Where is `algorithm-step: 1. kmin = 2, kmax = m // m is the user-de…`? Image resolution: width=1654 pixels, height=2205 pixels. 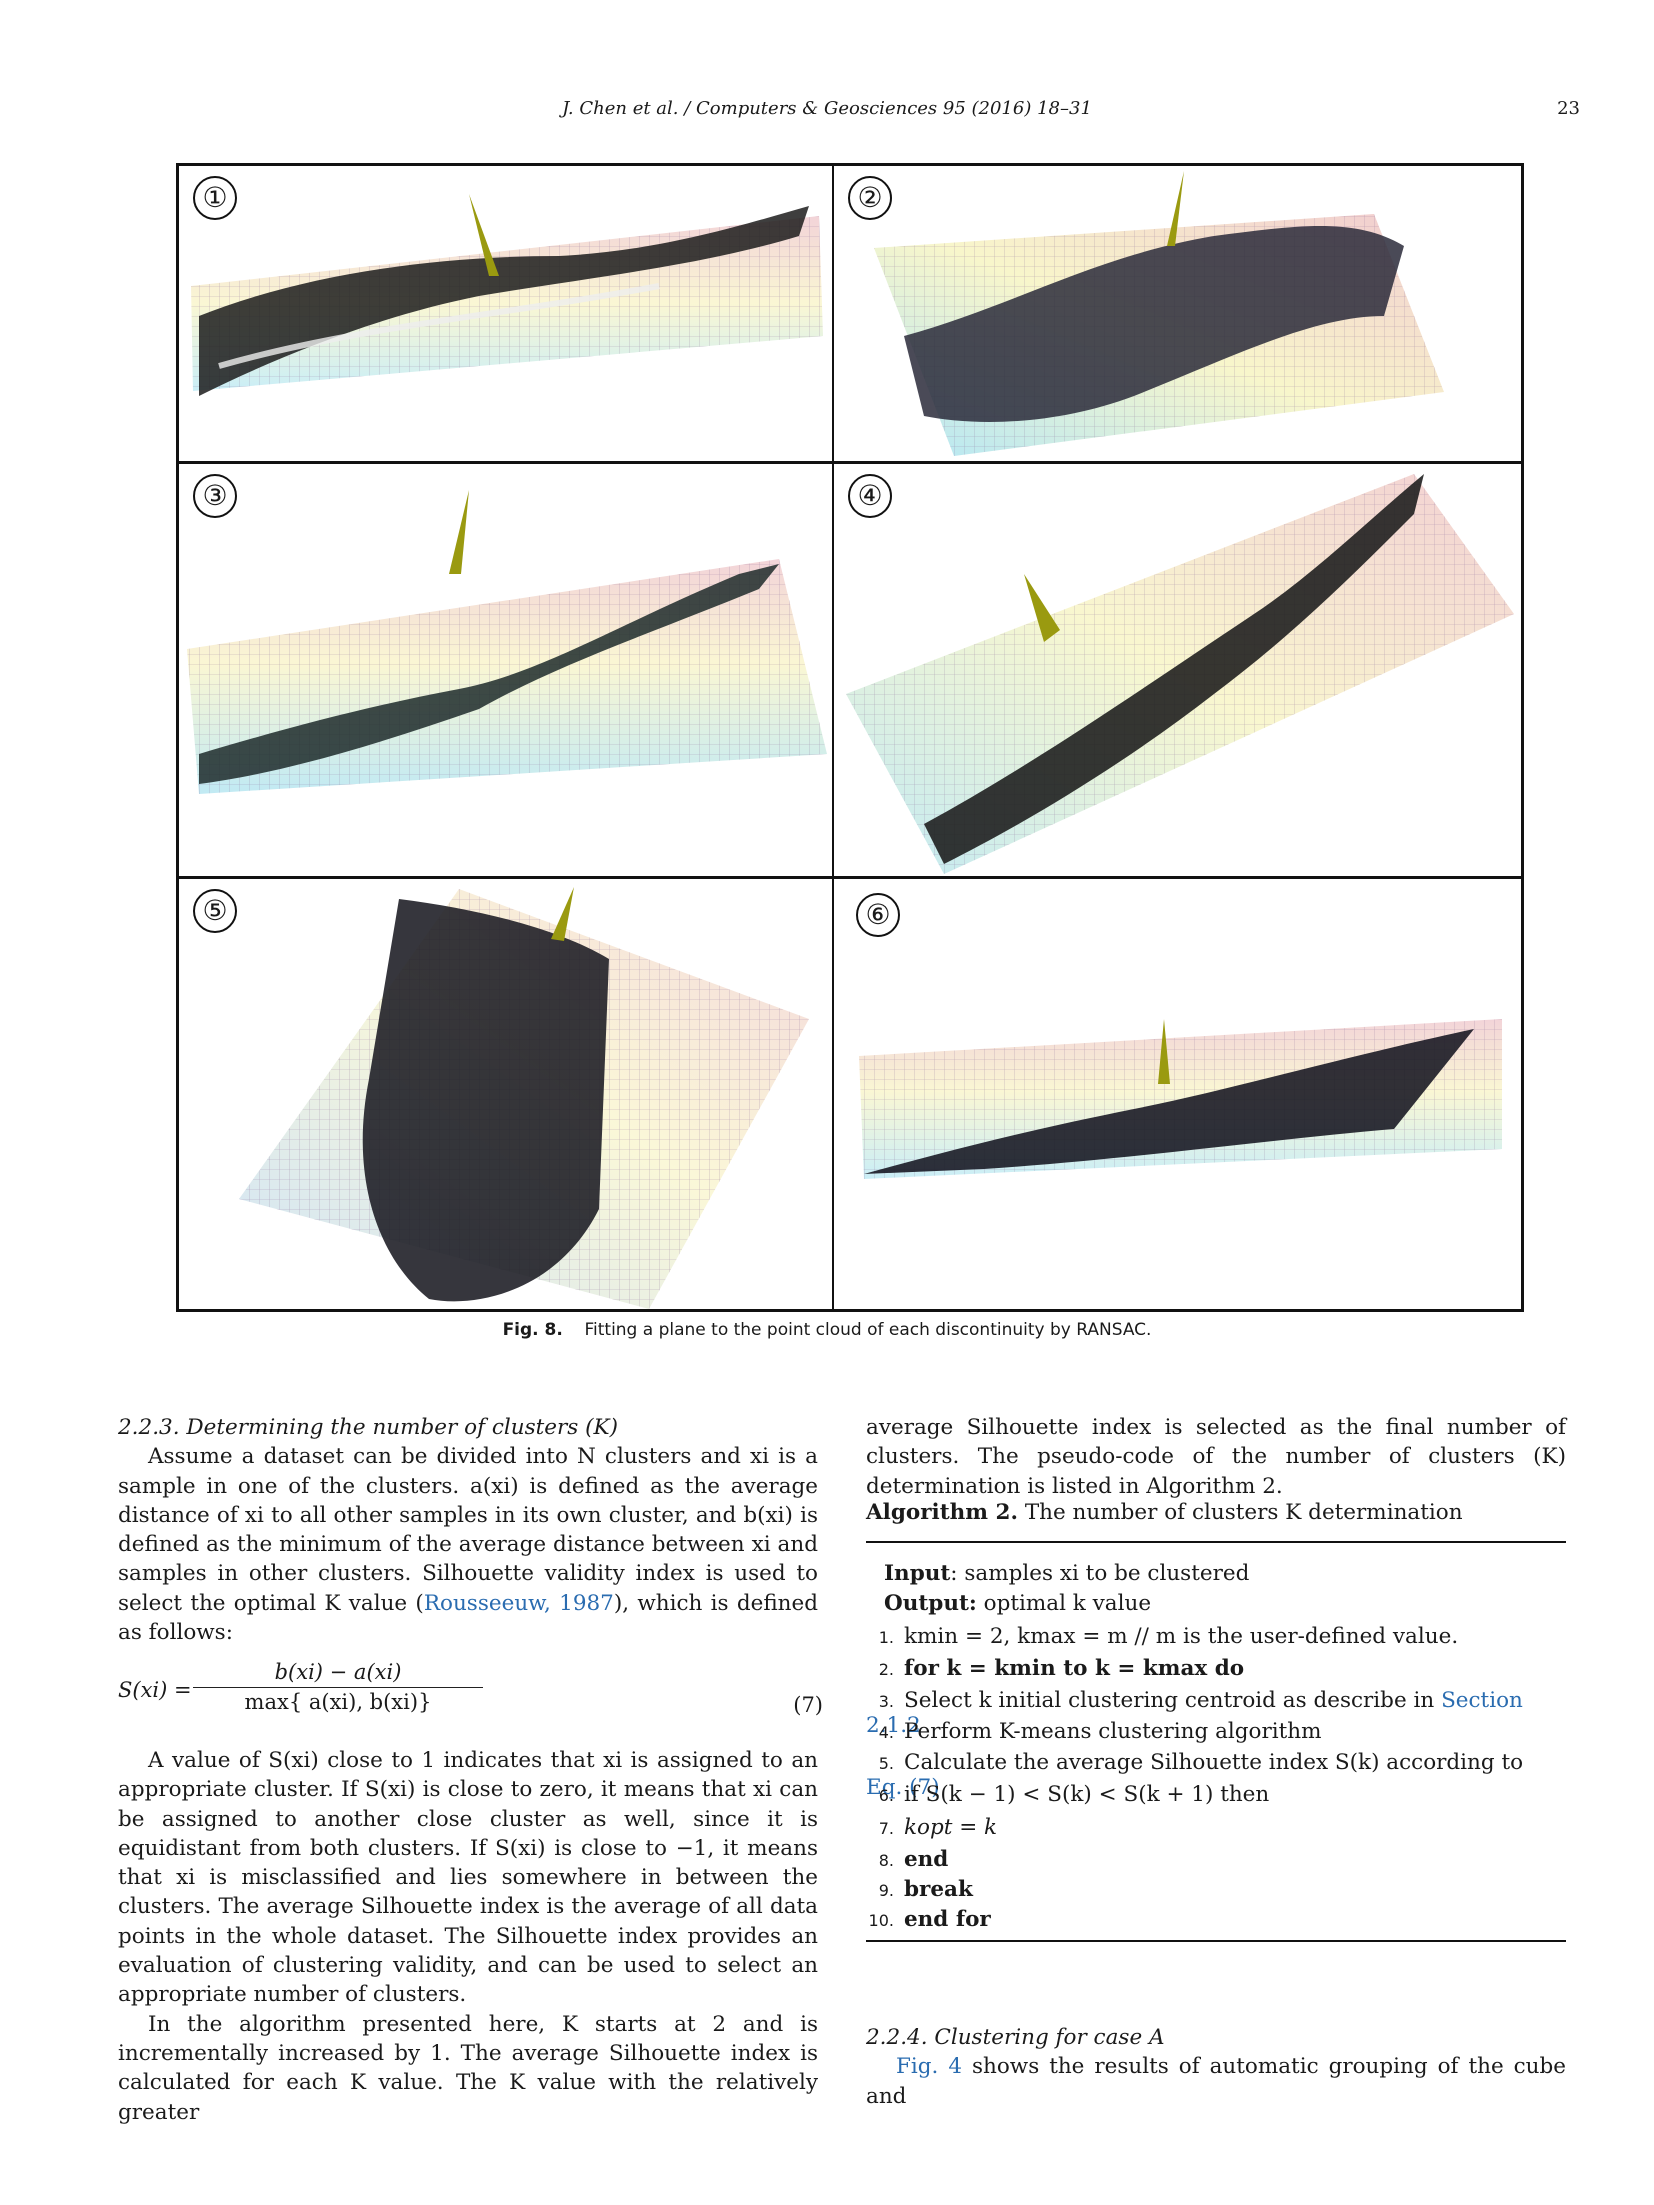
algorithm-step: 1. kmin = 2, kmax = m // m is the user-de… is located at coordinates (1216, 1639).